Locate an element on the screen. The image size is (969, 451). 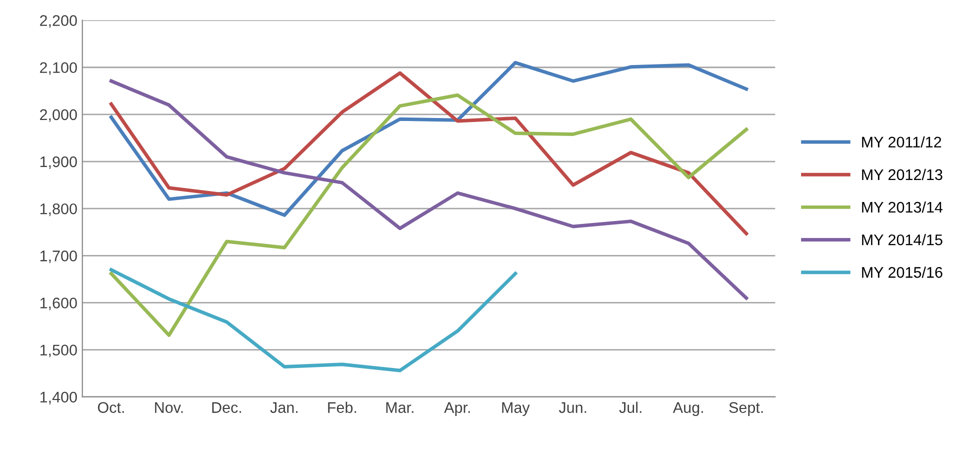
y-tick-label: 1,800 is located at coordinates (58, 209).